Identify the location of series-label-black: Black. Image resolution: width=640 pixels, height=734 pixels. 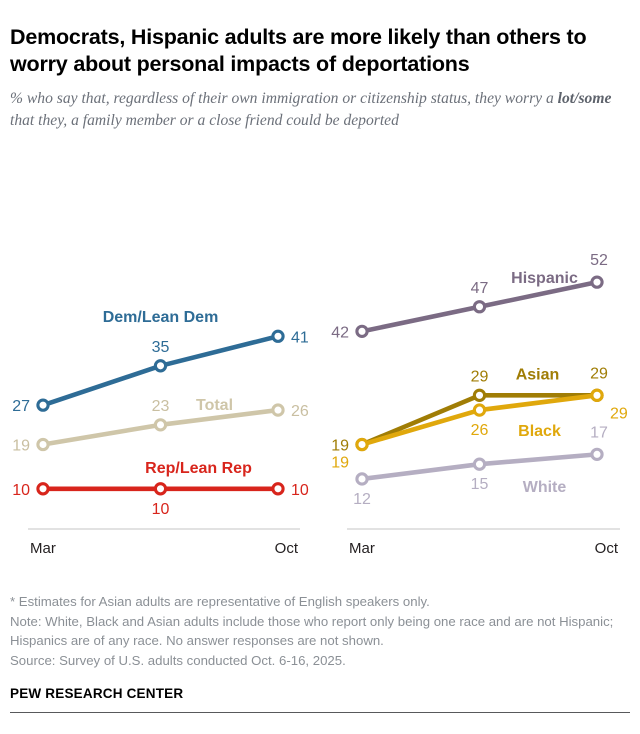
(539, 431).